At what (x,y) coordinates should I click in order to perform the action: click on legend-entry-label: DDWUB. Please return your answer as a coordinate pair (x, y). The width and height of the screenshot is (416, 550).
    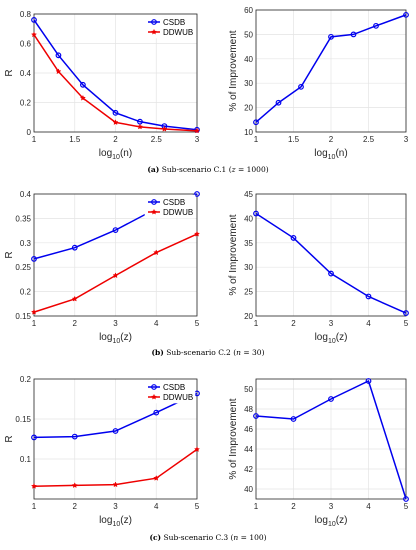
    Looking at the image, I should click on (178, 212).